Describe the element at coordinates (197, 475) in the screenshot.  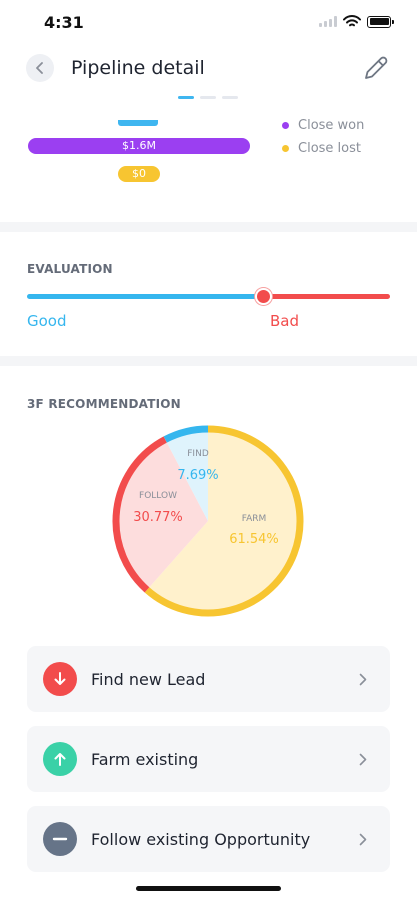
I see `pie-value-find: 7.69%` at that location.